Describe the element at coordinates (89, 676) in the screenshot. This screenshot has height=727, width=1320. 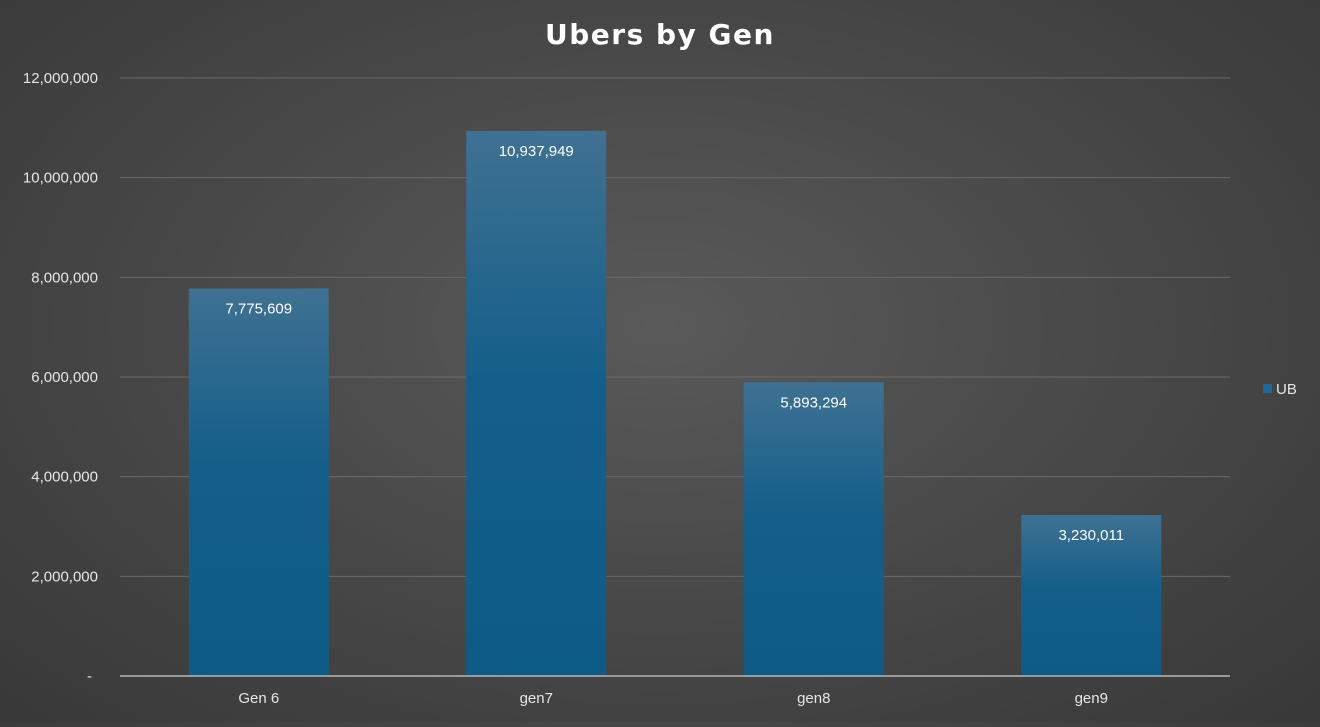
I see `y-tick-label: -` at that location.